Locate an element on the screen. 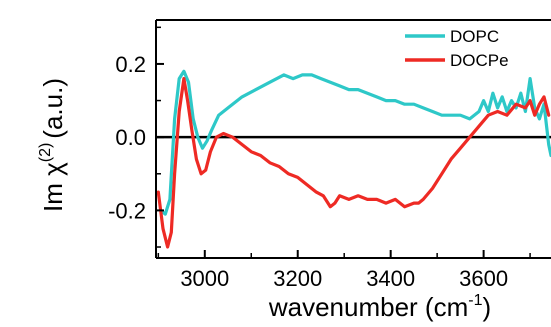 The image size is (551, 327). x-tick-label: 3000 is located at coordinates (204, 278).